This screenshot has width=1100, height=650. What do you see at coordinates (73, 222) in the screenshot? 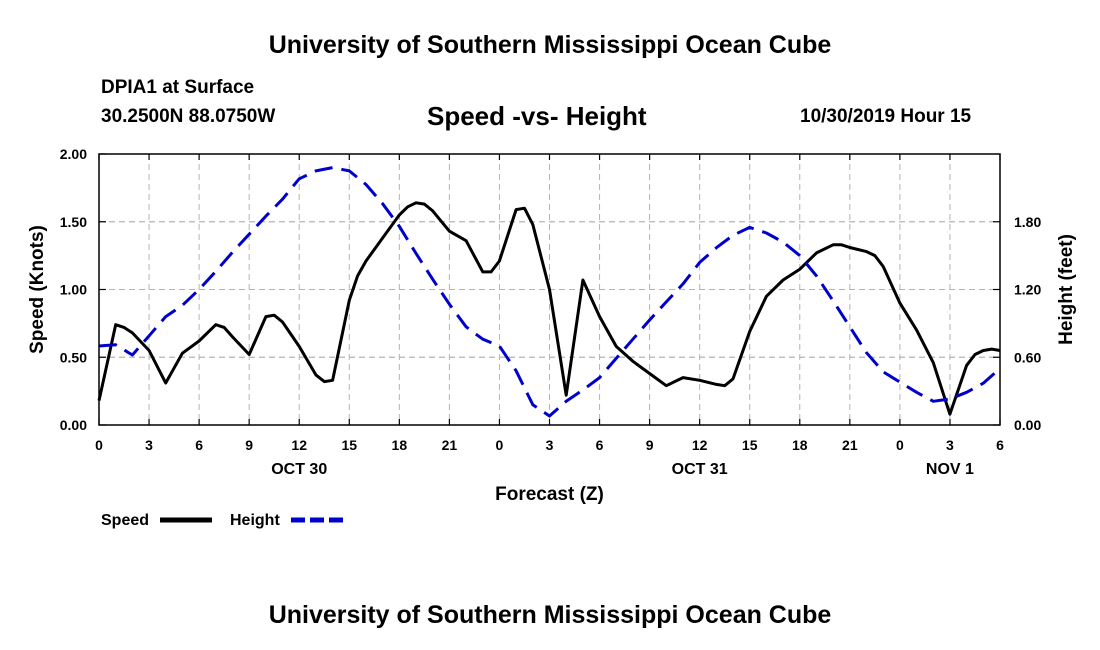
I see `y-left-tick-label: 1.50` at bounding box center [73, 222].